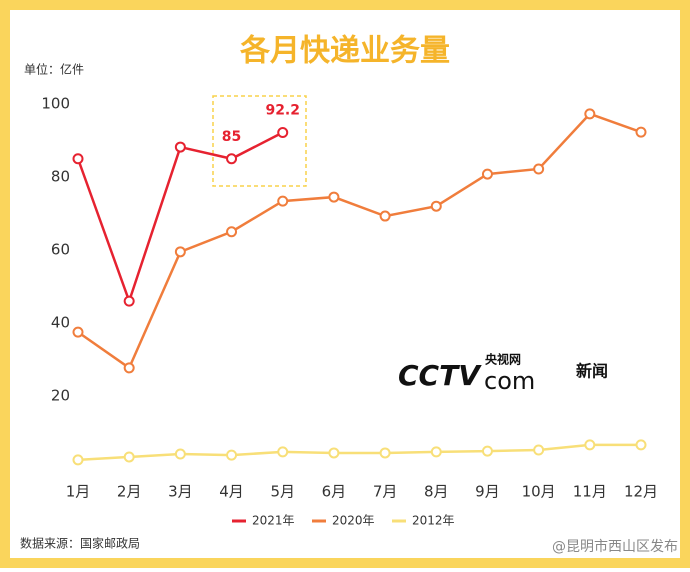 The width and height of the screenshot is (690, 572). What do you see at coordinates (334, 492) in the screenshot?
I see `x-tick-label: 6月` at bounding box center [334, 492].